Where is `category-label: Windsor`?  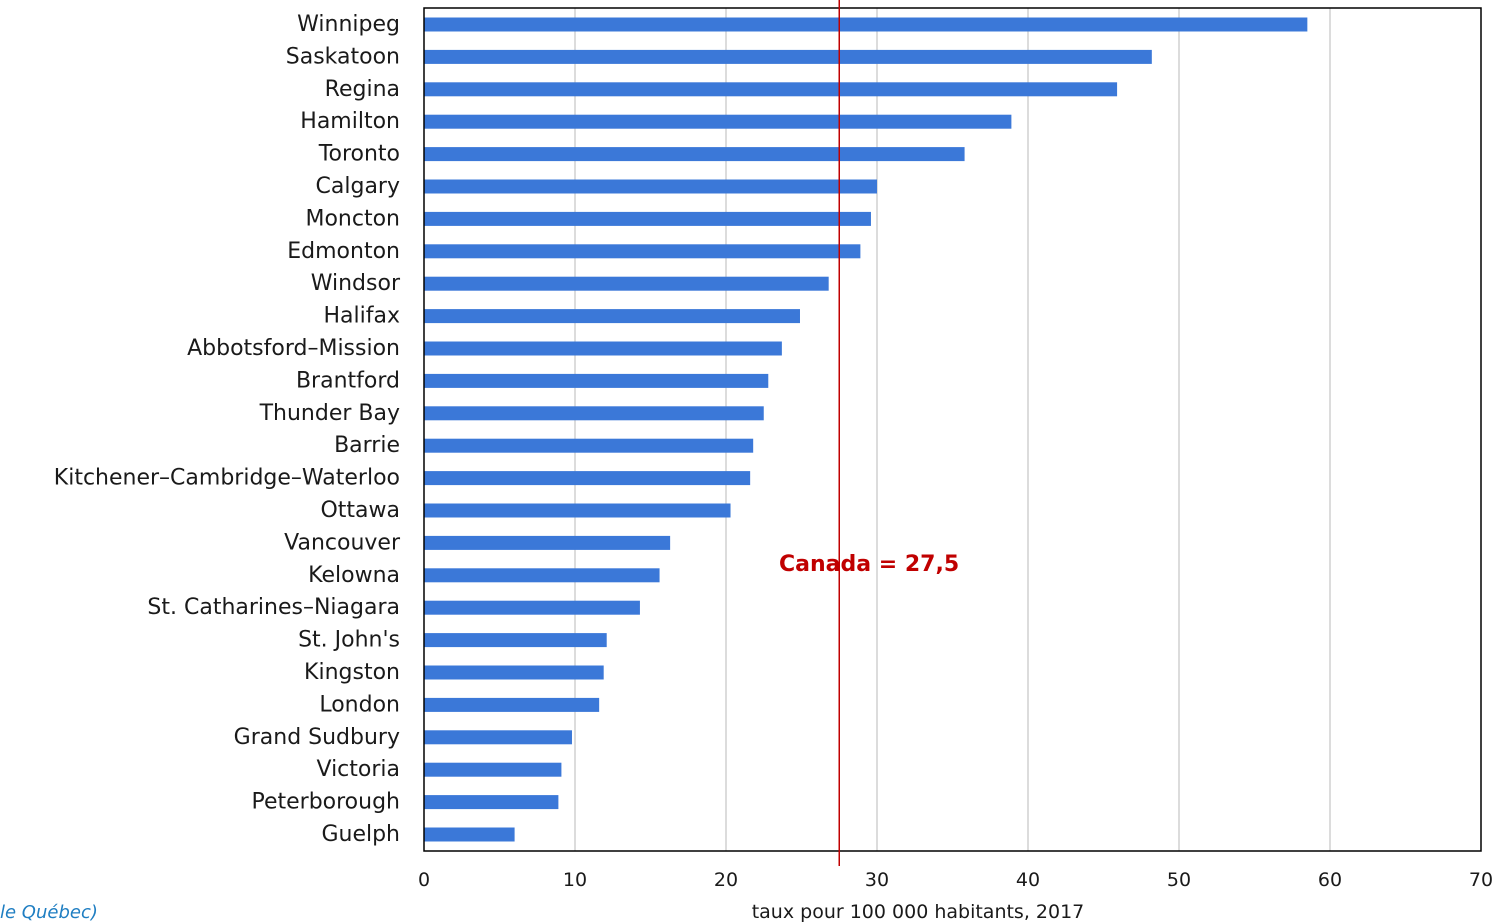 category-label: Windsor is located at coordinates (356, 283).